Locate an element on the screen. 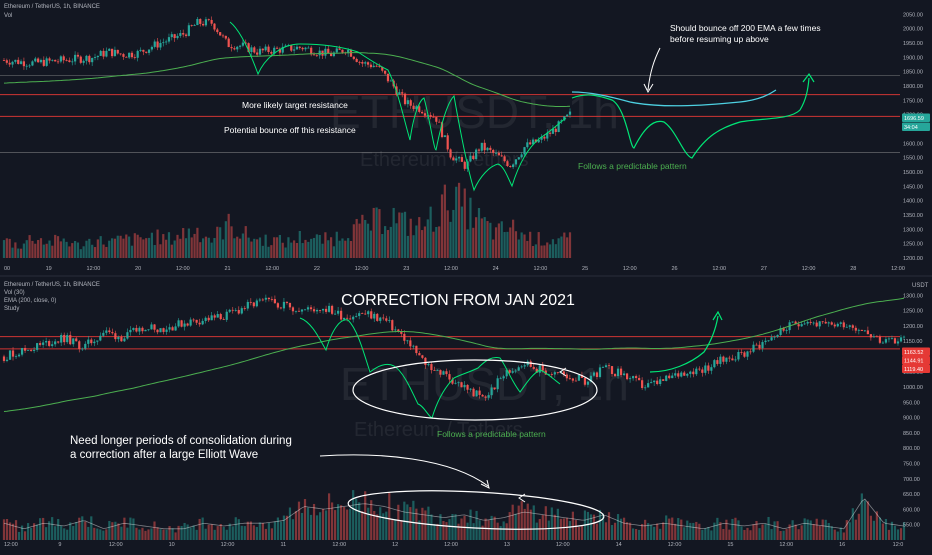  price-tag-label: 1696.59 is located at coordinates (914, 119).